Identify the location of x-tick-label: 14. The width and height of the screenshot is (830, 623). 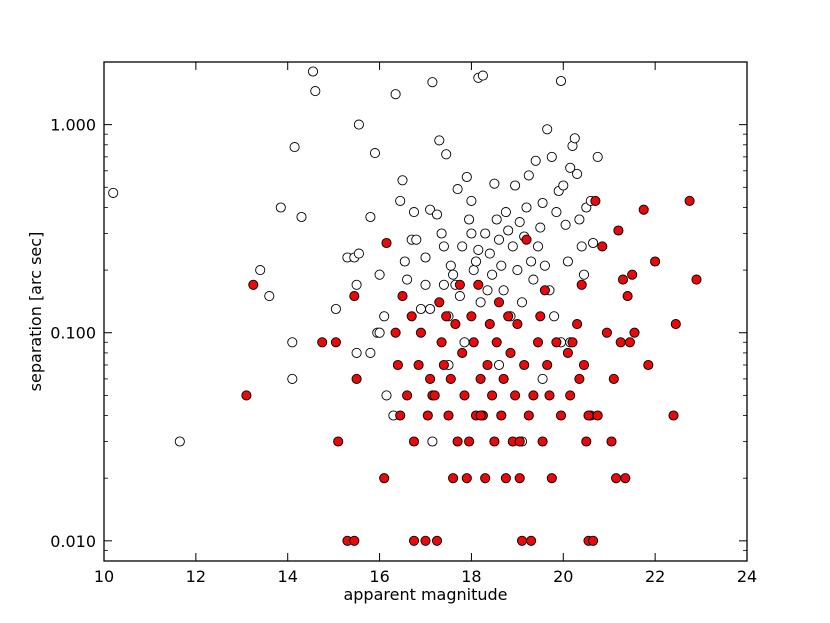
(288, 576).